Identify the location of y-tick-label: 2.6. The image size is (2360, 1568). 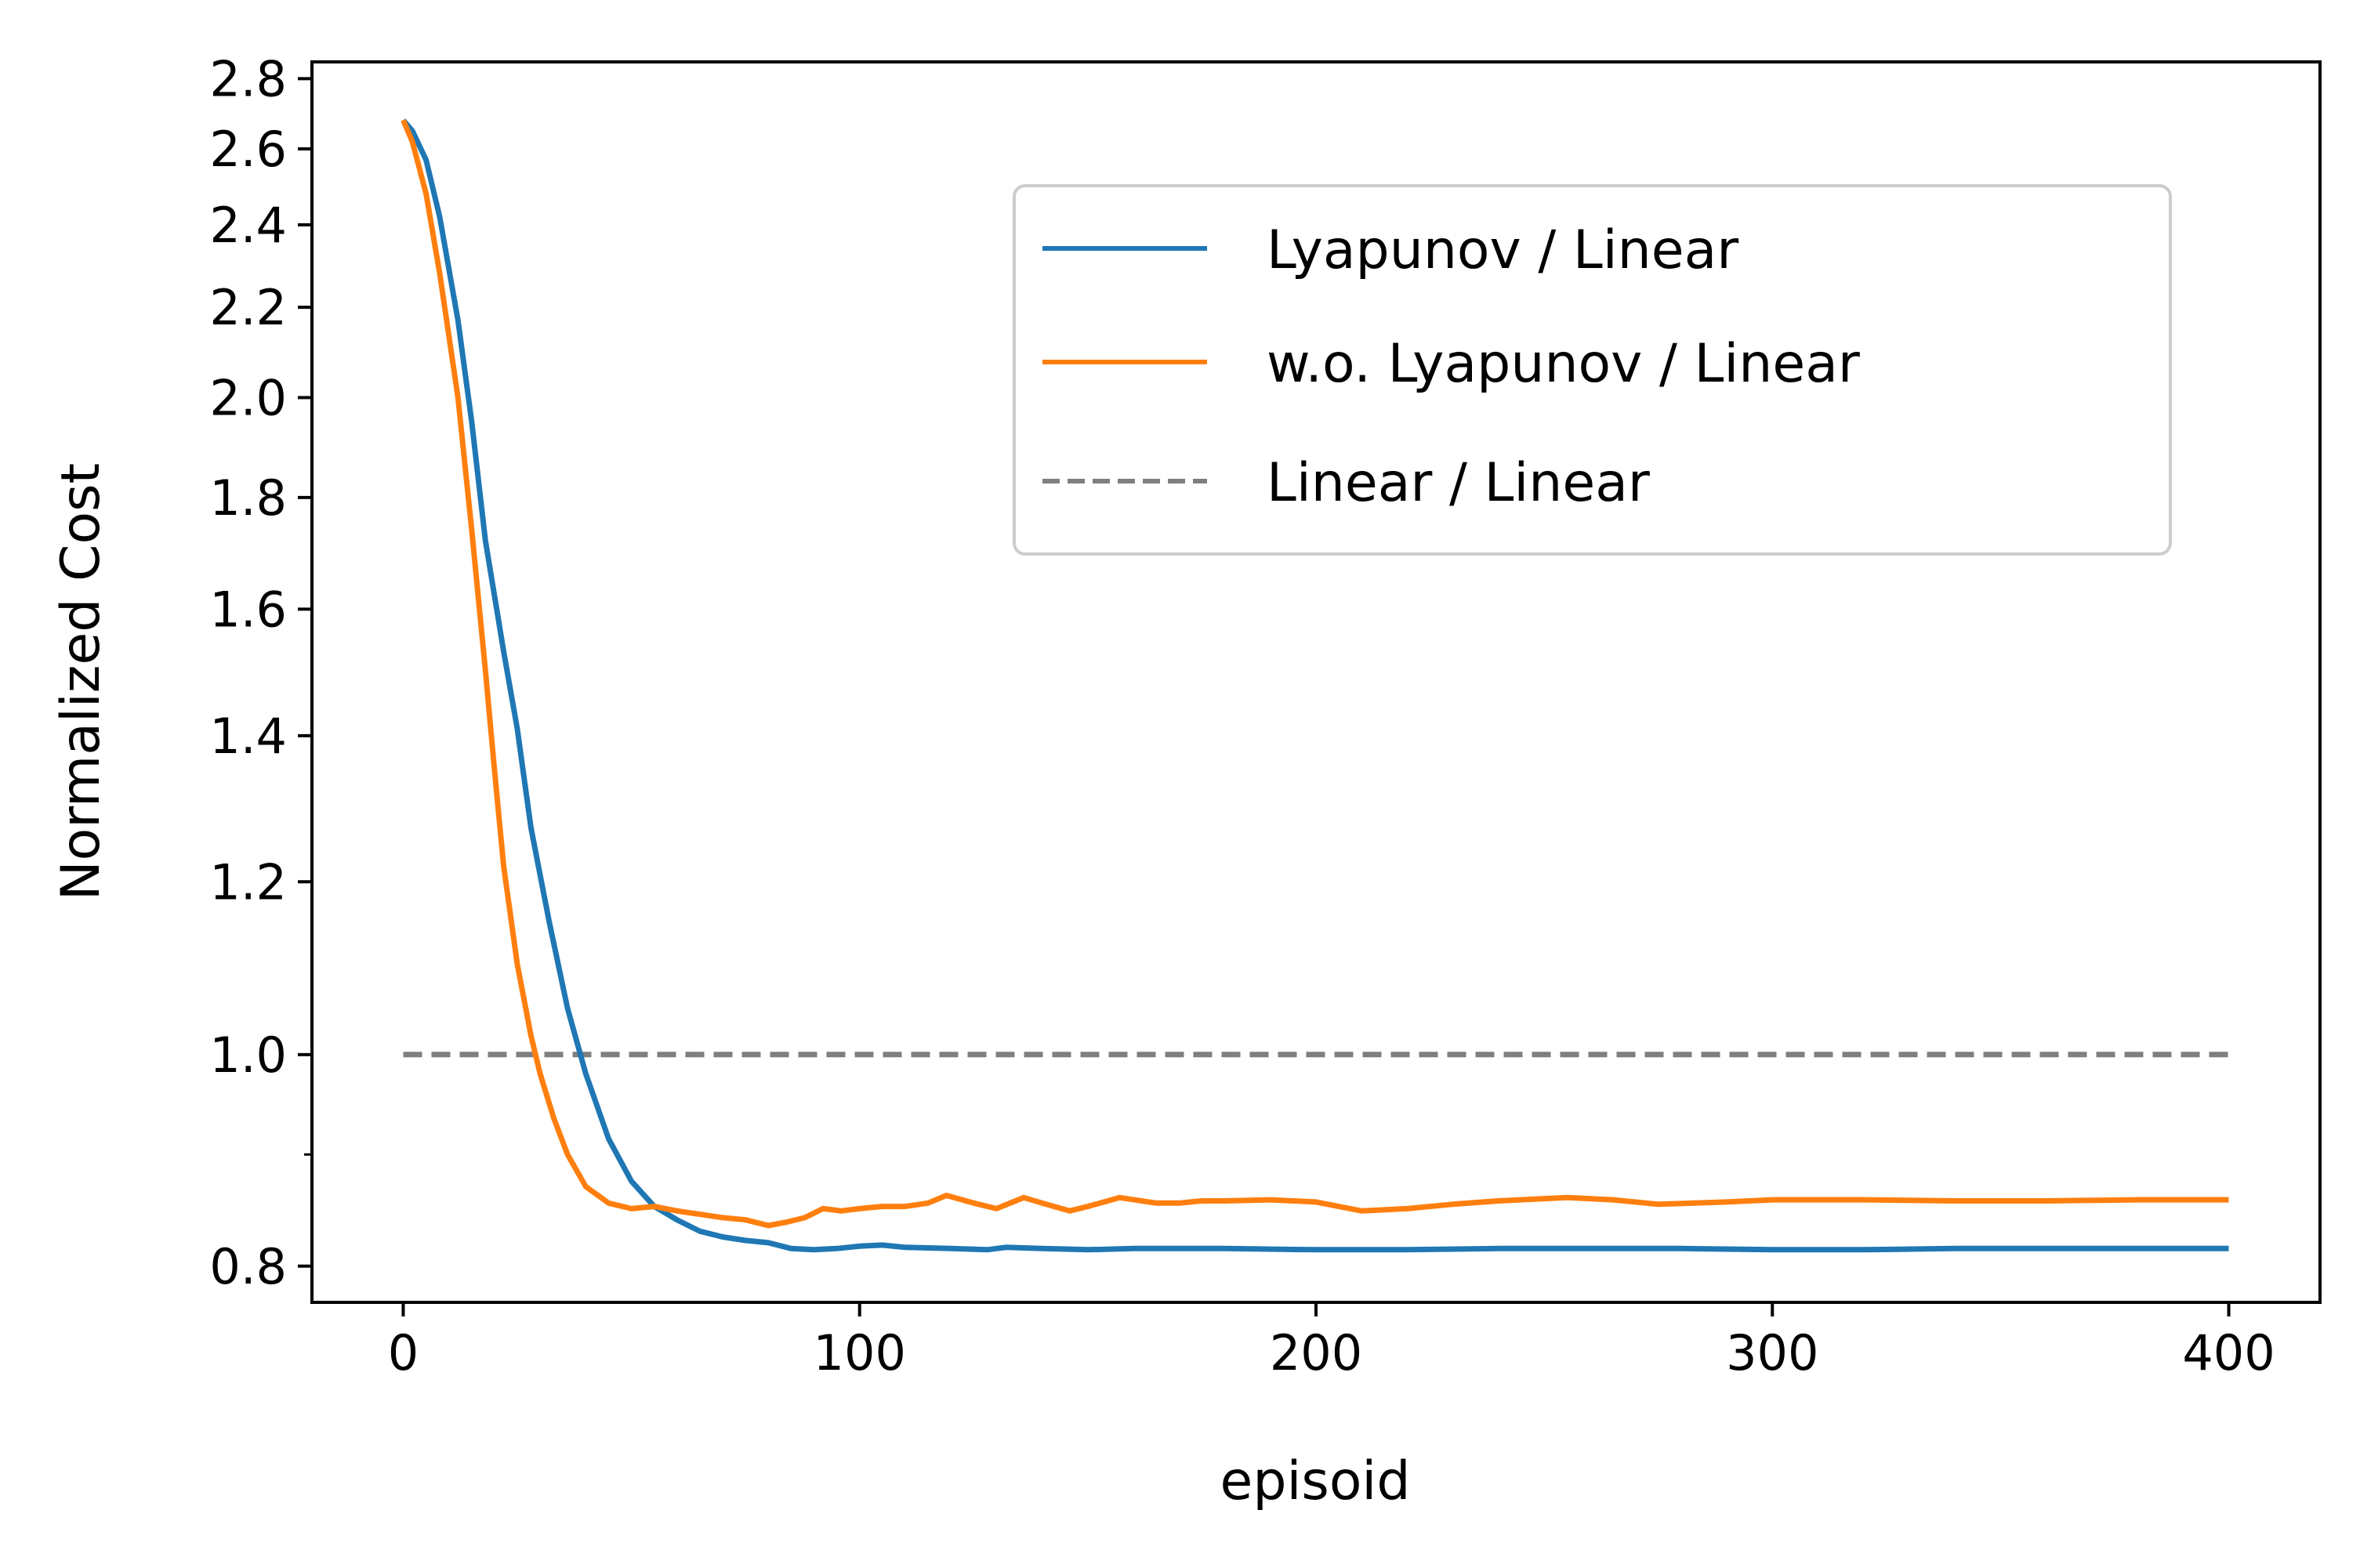
(248, 149).